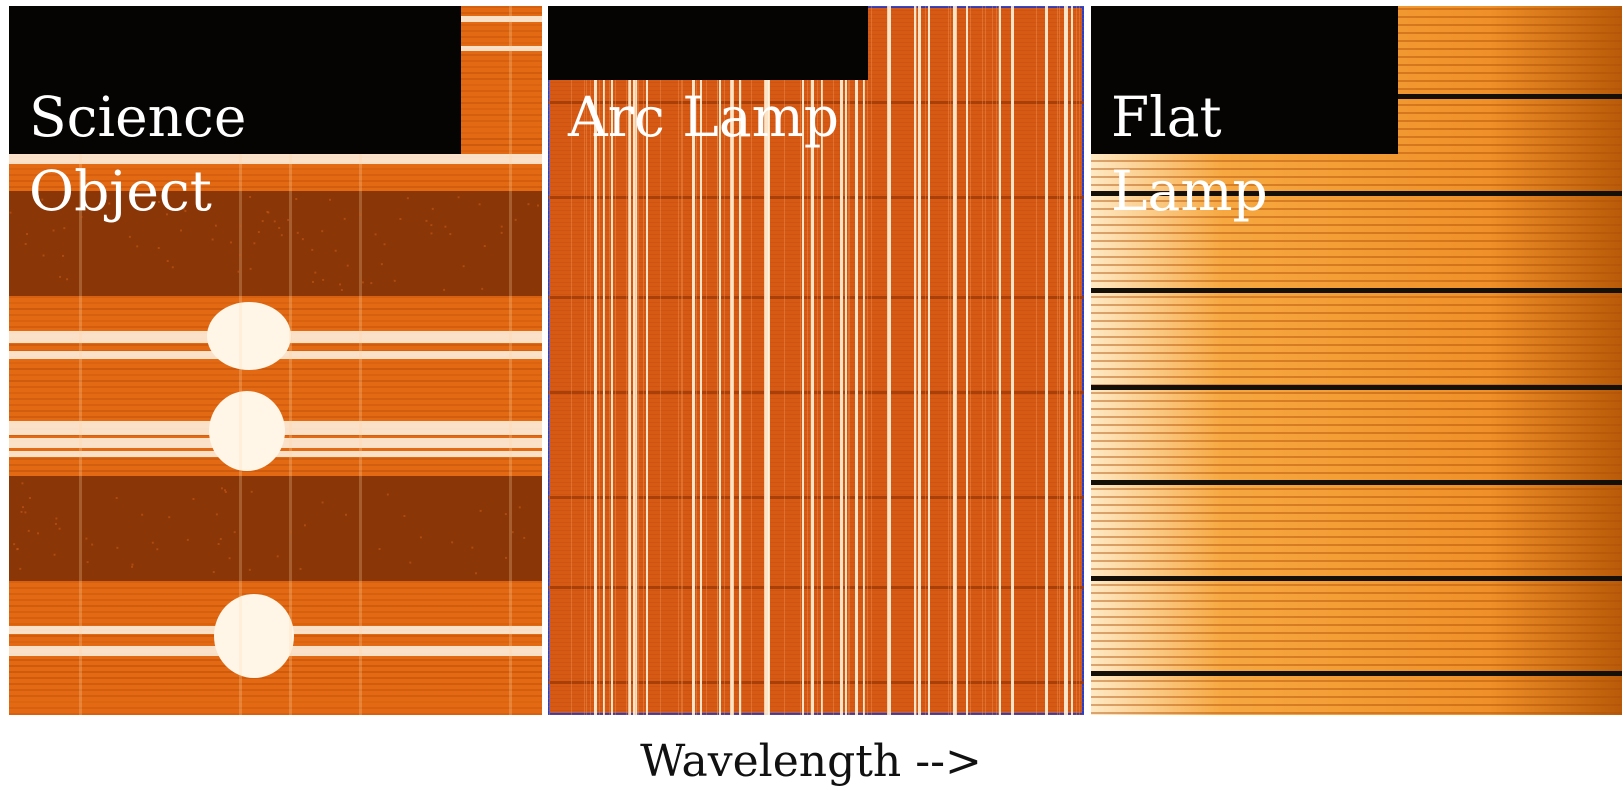 The width and height of the screenshot is (1622, 793). I want to click on science-bright-blob, so click(254, 636).